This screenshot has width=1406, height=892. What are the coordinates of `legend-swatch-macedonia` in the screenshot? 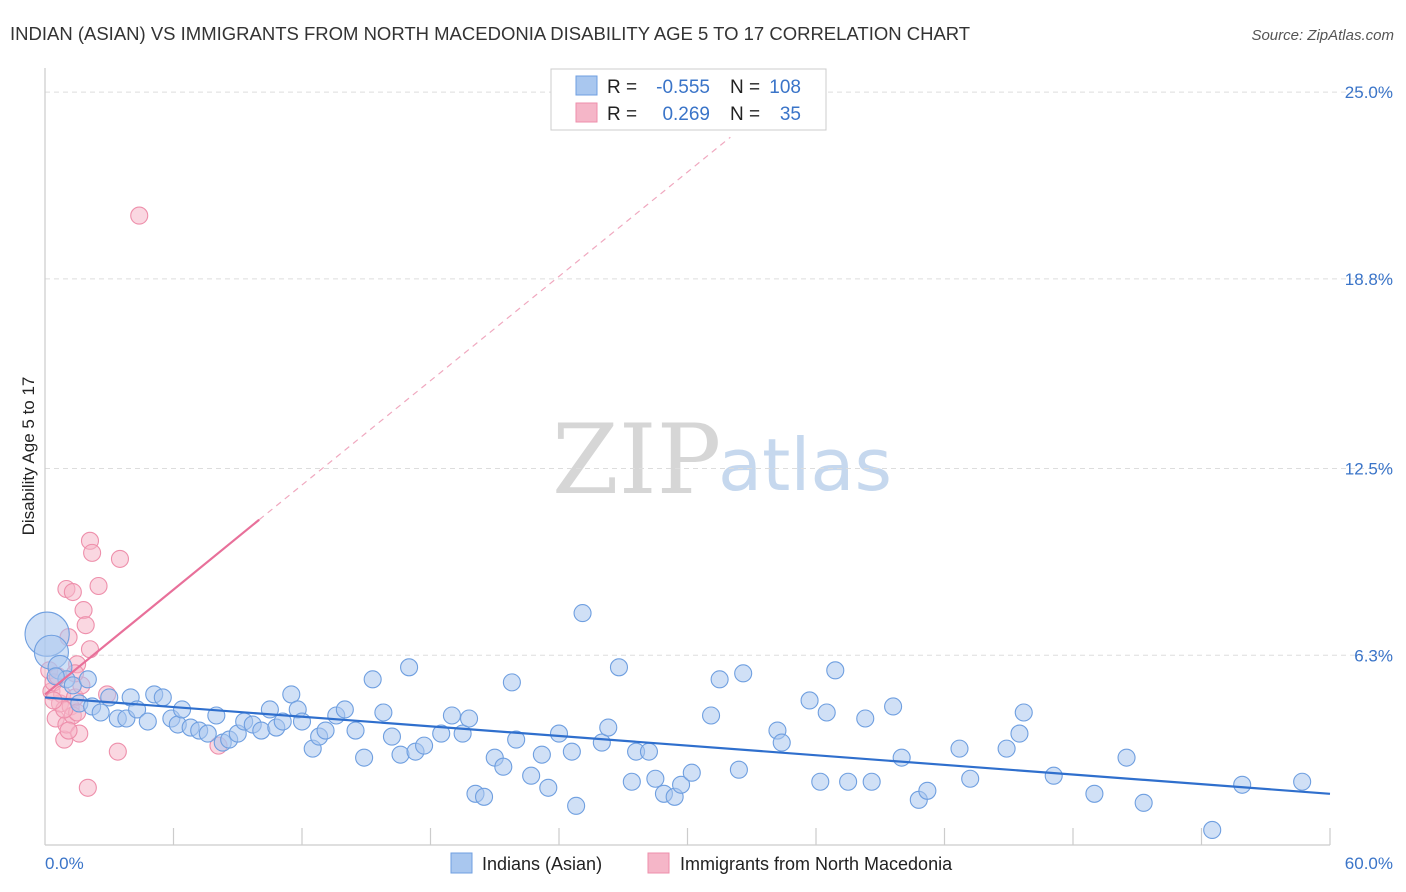 It's located at (586, 112).